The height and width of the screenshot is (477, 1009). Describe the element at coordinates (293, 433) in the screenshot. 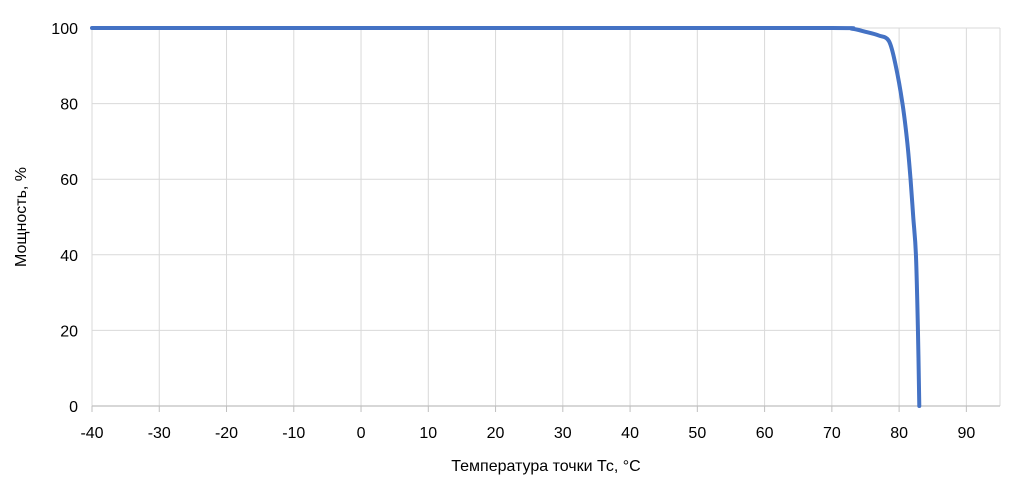

I see `x-tick-label: -10` at that location.